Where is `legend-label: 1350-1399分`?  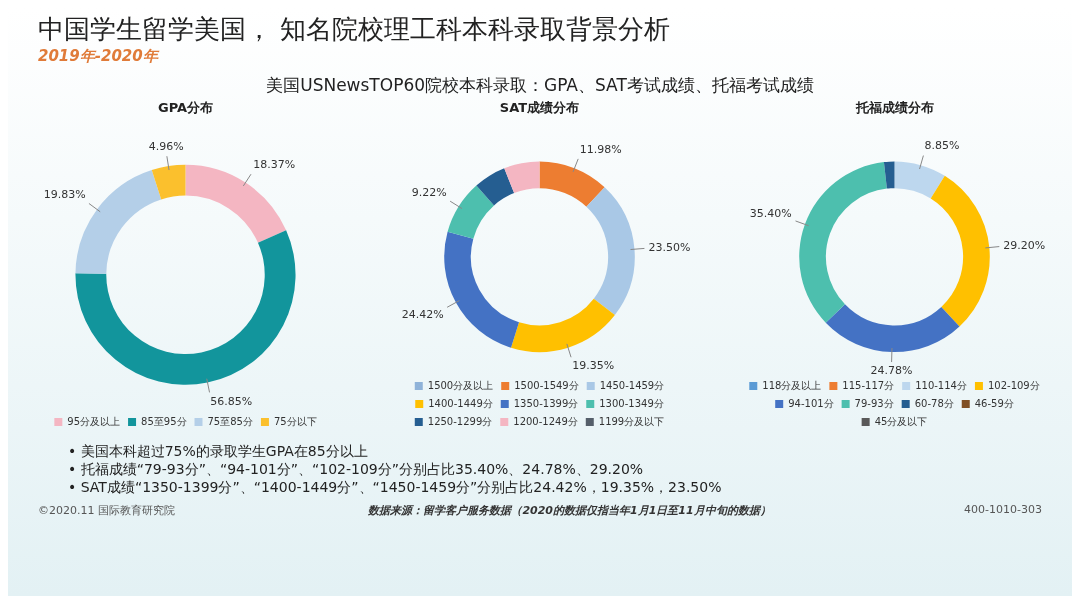
legend-label: 1350-1399分 is located at coordinates (546, 403).